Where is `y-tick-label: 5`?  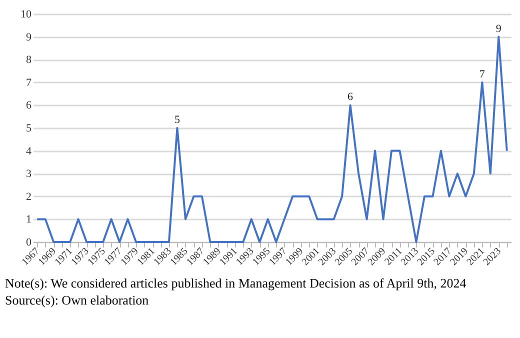 y-tick-label: 5 is located at coordinates (29, 128).